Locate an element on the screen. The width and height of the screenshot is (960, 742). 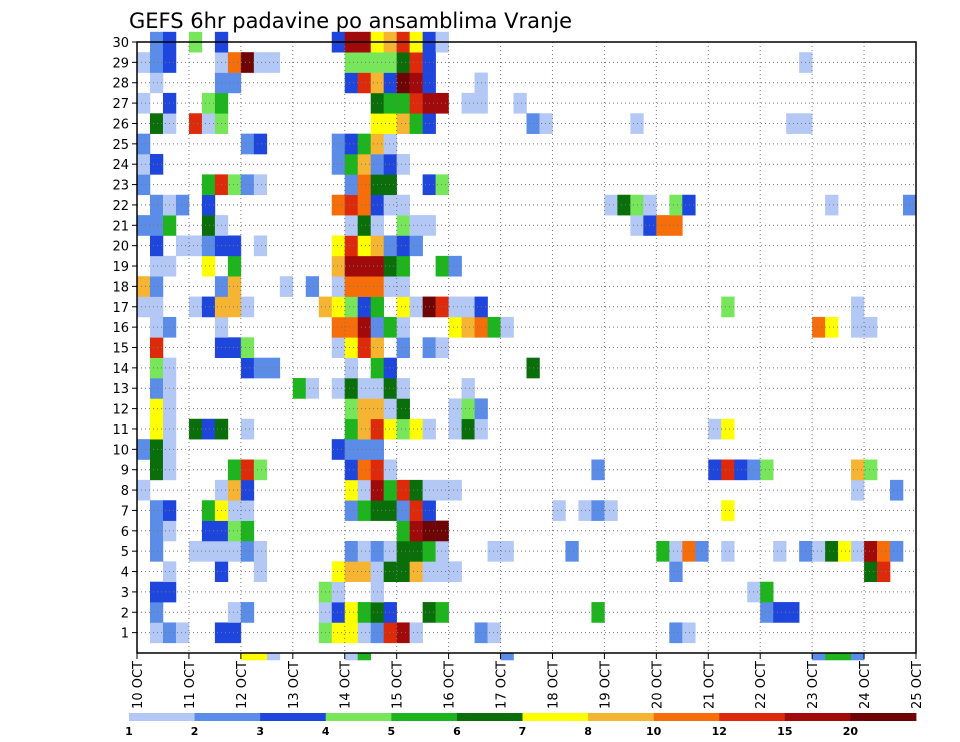
y-tick-label: 8 is located at coordinates (125, 491).